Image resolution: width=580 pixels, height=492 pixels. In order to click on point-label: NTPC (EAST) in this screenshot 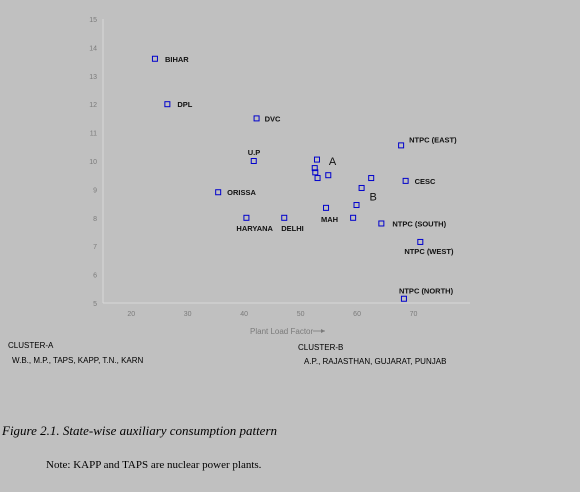, I will do `click(433, 139)`.